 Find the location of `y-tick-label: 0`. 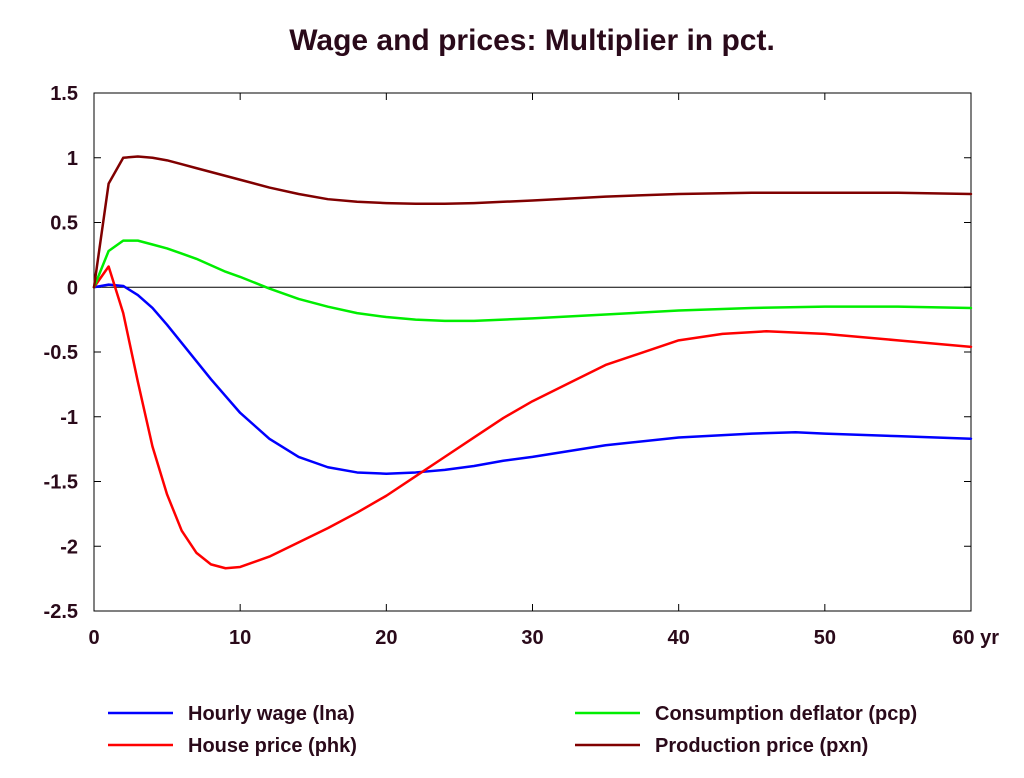

y-tick-label: 0 is located at coordinates (72, 288).